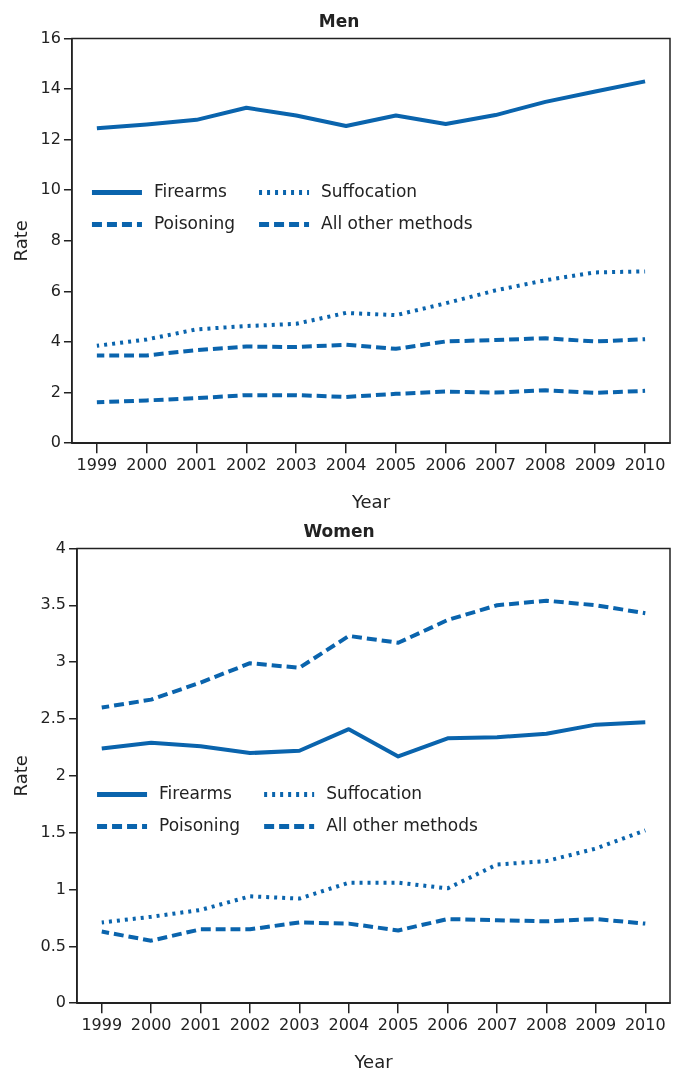 This screenshot has width=690, height=1089. I want to click on y-tick-label: 0.5, so click(53, 945).